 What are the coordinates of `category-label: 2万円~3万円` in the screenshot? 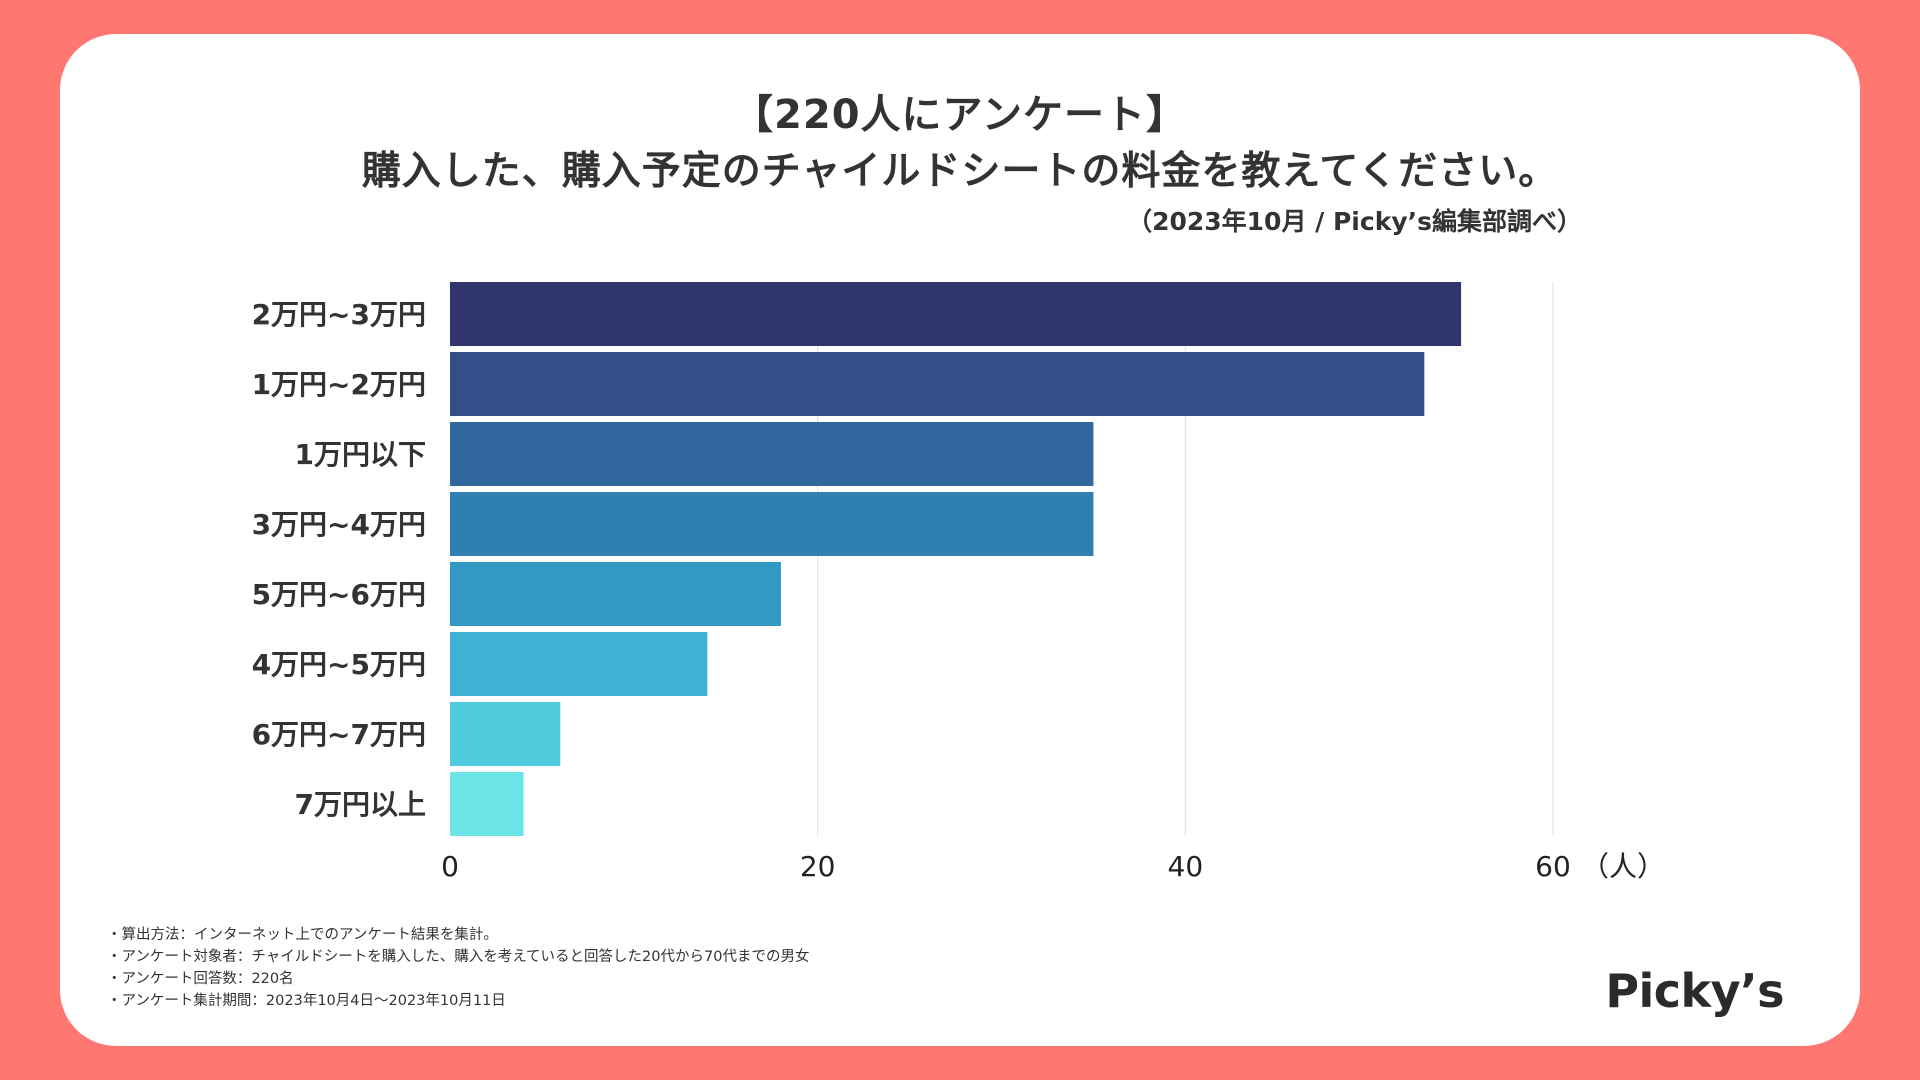 It's located at (339, 314).